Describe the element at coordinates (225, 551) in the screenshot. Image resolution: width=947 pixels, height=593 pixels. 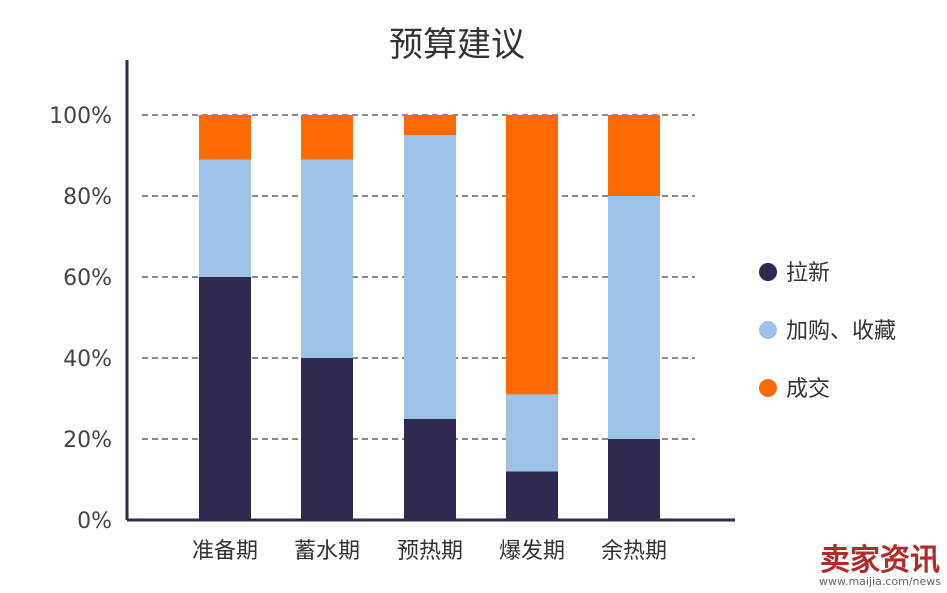
I see `x-tick-label: 准备期` at that location.